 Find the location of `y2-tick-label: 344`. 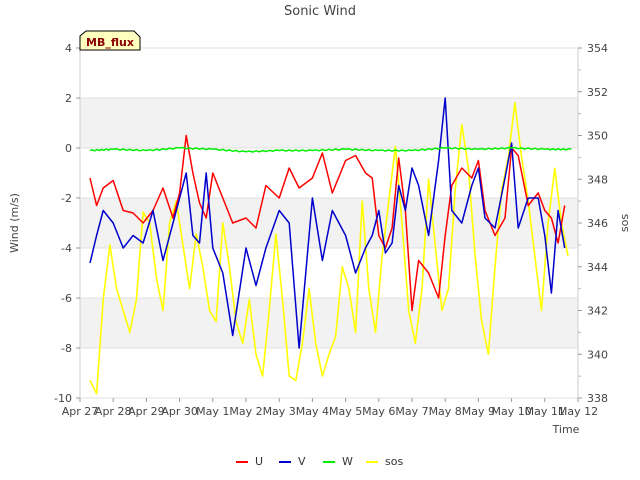

y2-tick-label: 344 is located at coordinates (597, 267).